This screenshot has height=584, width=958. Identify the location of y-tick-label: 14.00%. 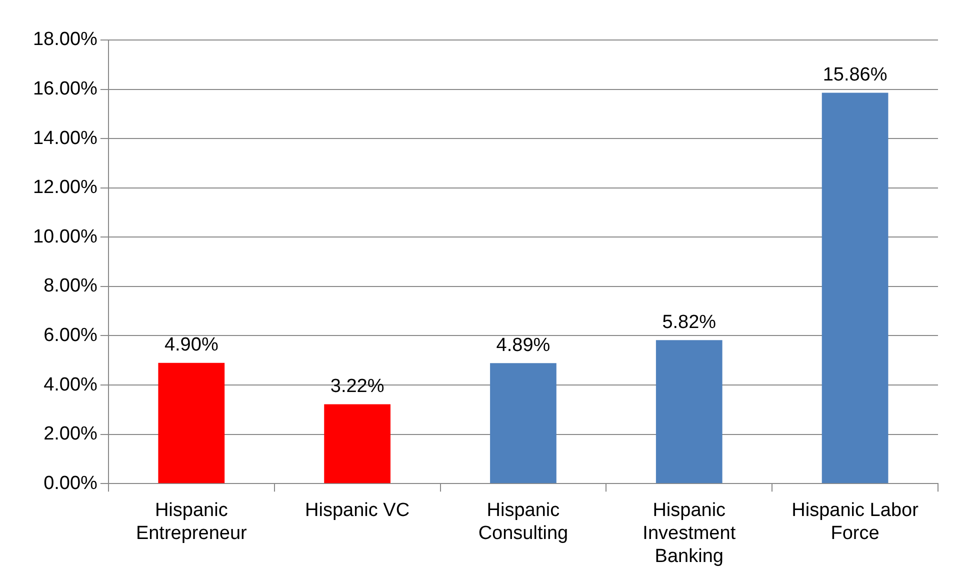
(65, 138).